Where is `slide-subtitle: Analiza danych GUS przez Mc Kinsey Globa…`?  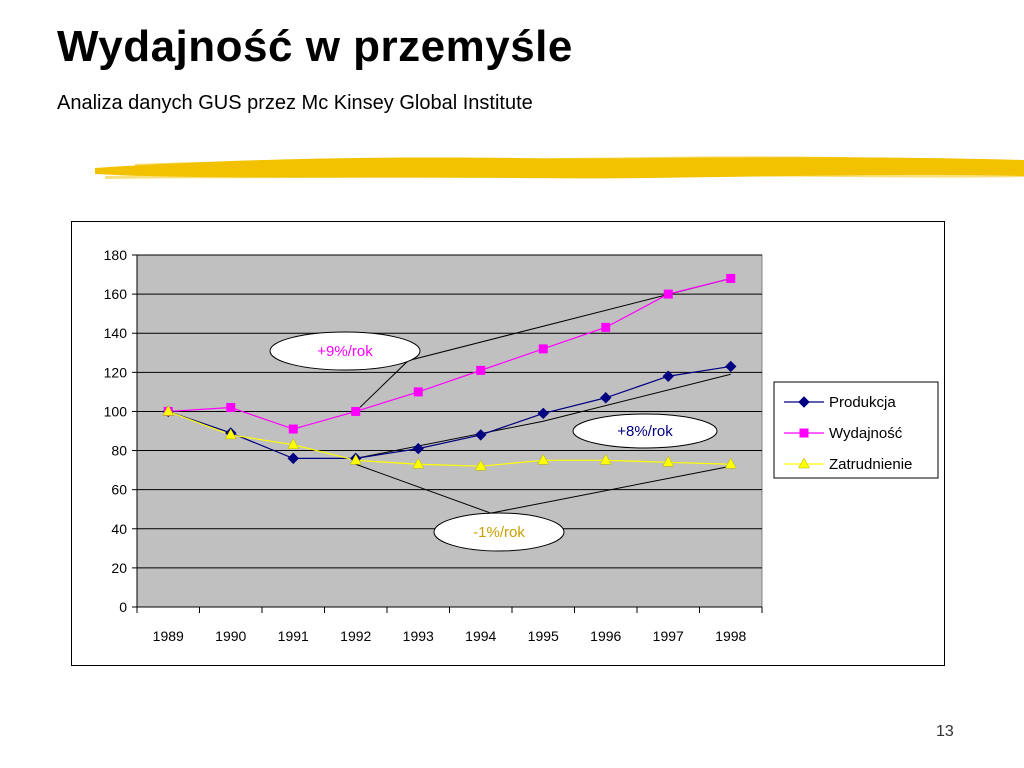 slide-subtitle: Analiza danych GUS przez Mc Kinsey Globa… is located at coordinates (295, 103).